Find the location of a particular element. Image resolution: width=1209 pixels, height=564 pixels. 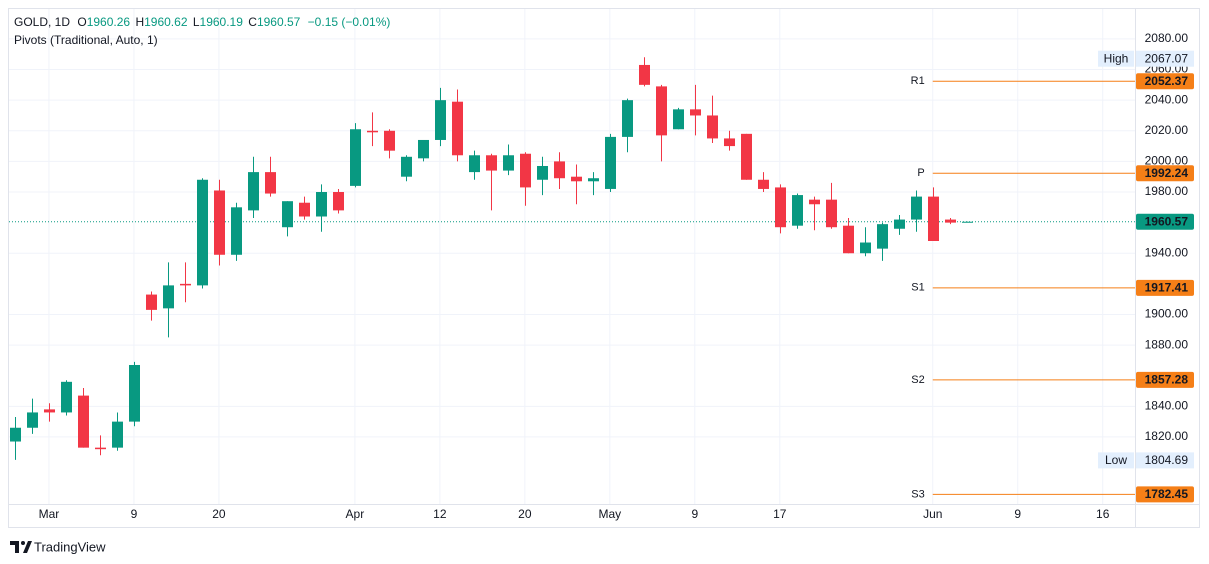

pivot-value: 1857.28 is located at coordinates (1167, 380).